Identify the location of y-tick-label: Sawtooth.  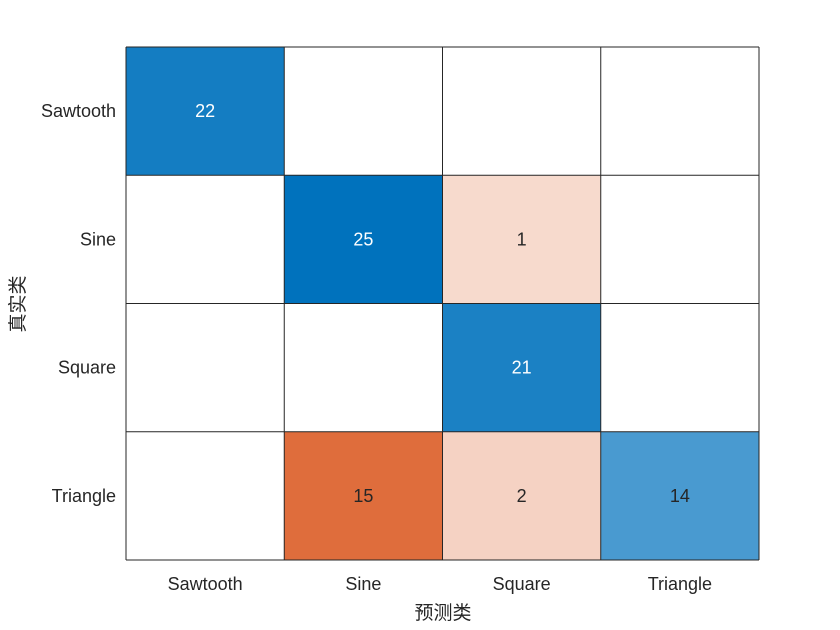
(78, 111).